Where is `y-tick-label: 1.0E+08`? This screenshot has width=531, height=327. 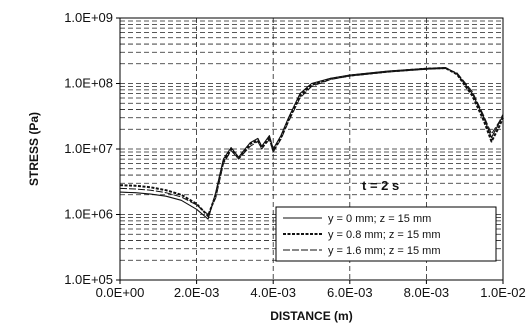
y-tick-label: 1.0E+08 is located at coordinates (88, 83).